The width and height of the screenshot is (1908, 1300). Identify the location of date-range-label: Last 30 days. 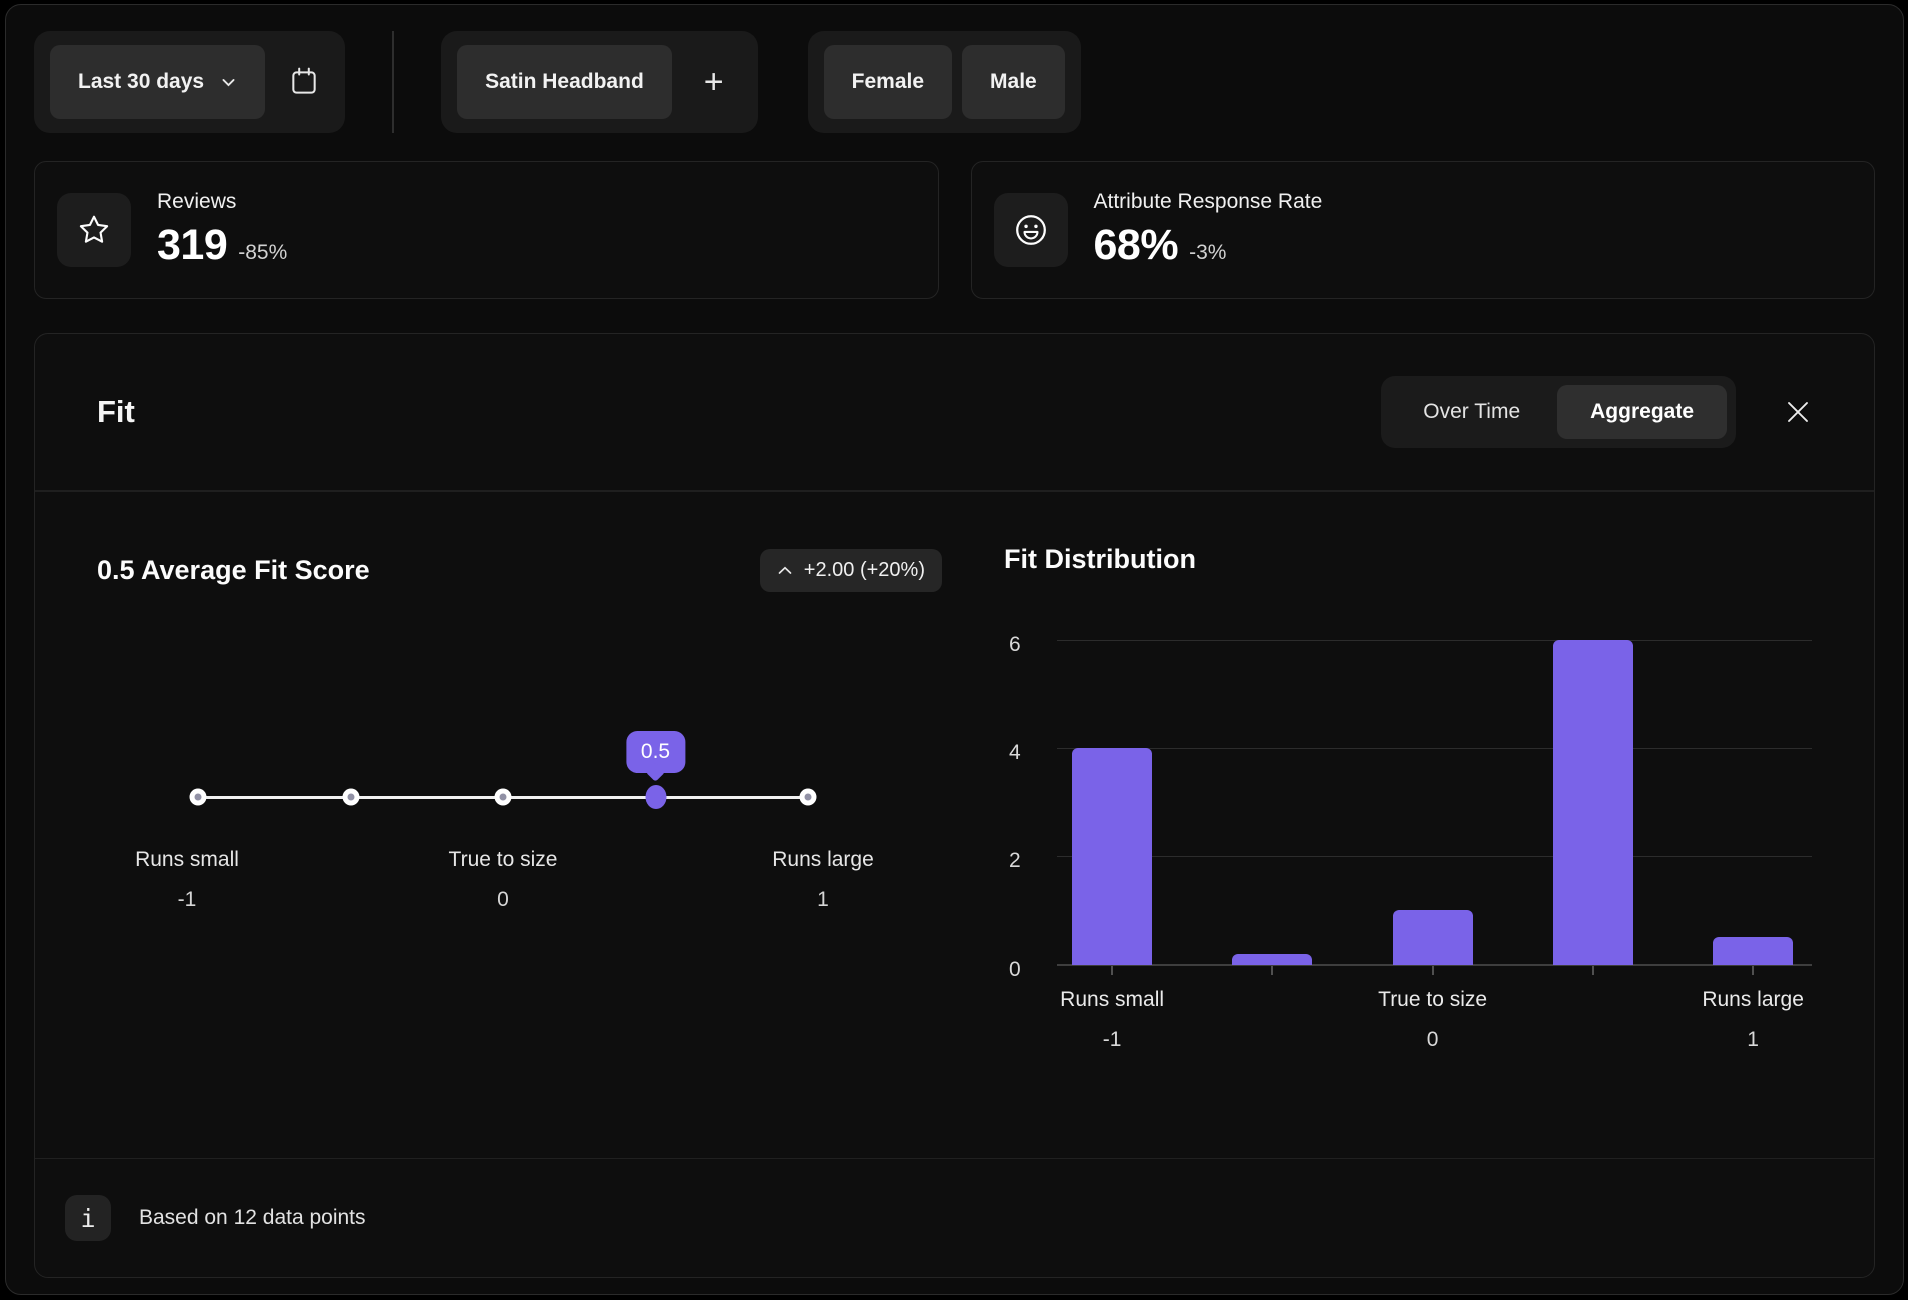
(141, 81).